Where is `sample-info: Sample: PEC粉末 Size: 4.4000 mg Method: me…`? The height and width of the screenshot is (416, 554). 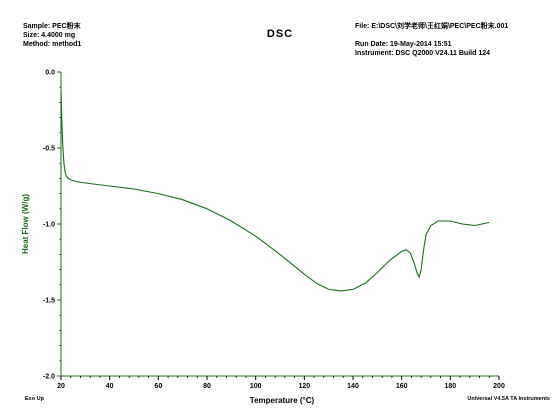
sample-info: Sample: PEC粉末 Size: 4.4000 mg Method: me… is located at coordinates (52, 35).